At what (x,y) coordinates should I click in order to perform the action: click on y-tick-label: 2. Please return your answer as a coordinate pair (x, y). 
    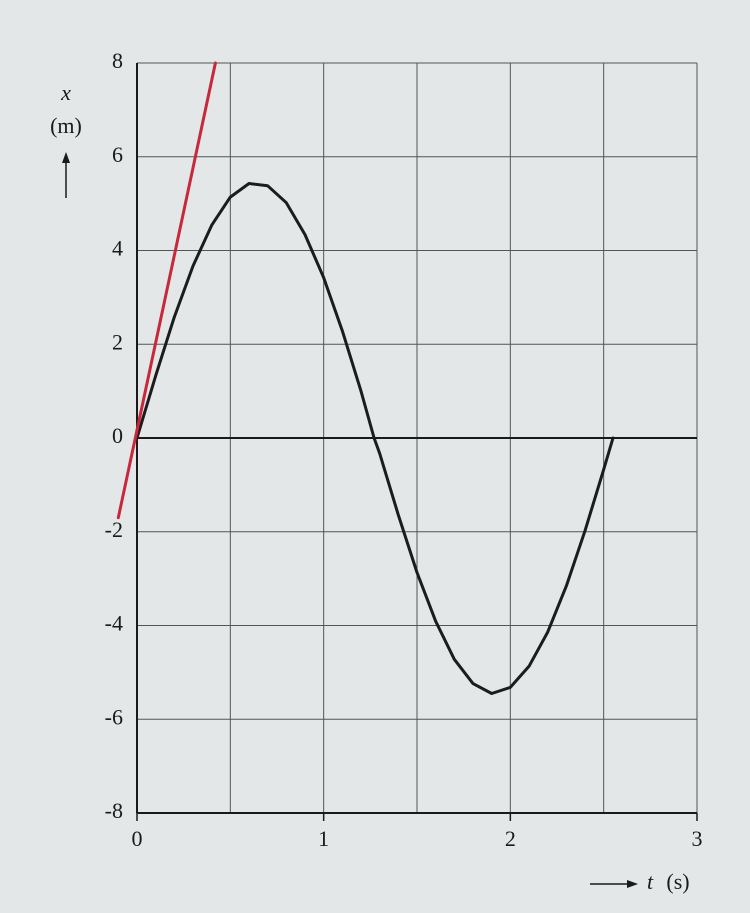
    Looking at the image, I should click on (117, 341).